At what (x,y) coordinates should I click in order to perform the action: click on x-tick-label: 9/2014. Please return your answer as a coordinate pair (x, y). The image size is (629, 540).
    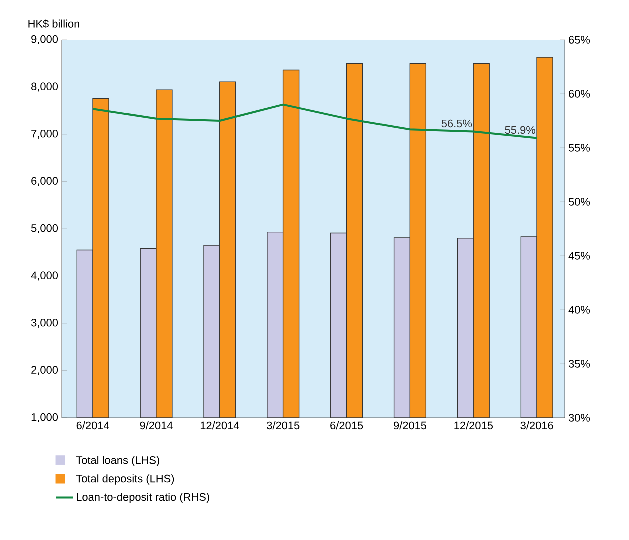
    Looking at the image, I should click on (156, 426).